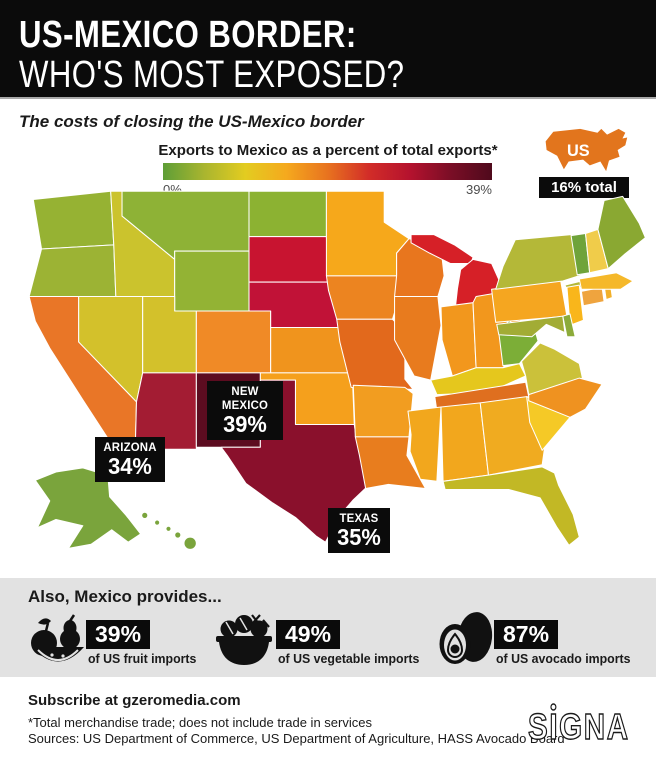 This screenshot has width=656, height=761. Describe the element at coordinates (308, 634) in the screenshot. I see `vegetables-stat-value: 49%` at that location.